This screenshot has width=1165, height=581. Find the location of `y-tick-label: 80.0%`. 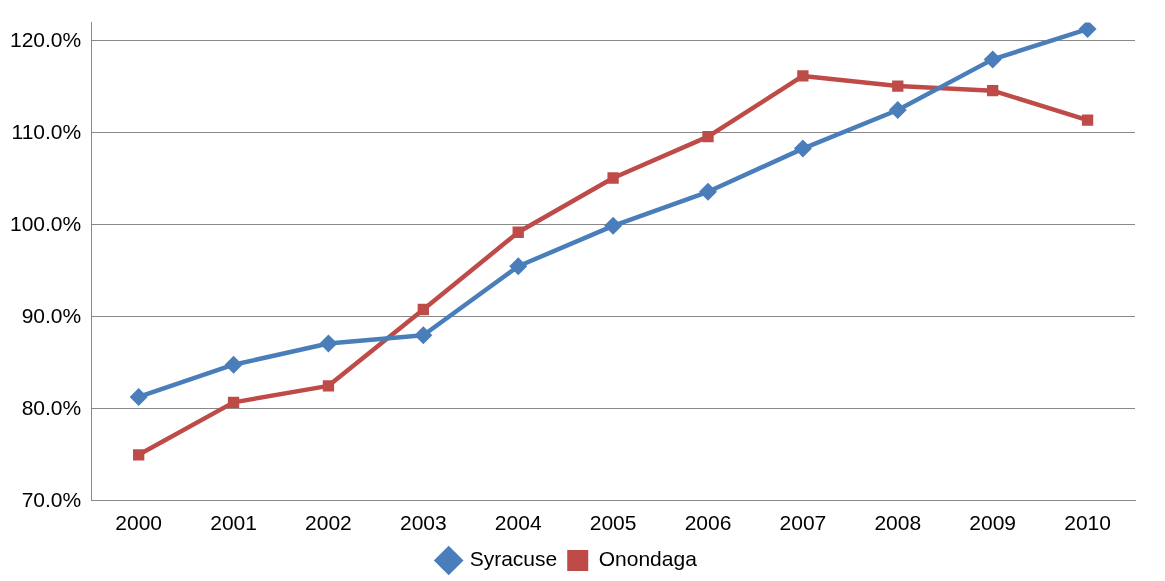

y-tick-label: 80.0% is located at coordinates (51, 407).